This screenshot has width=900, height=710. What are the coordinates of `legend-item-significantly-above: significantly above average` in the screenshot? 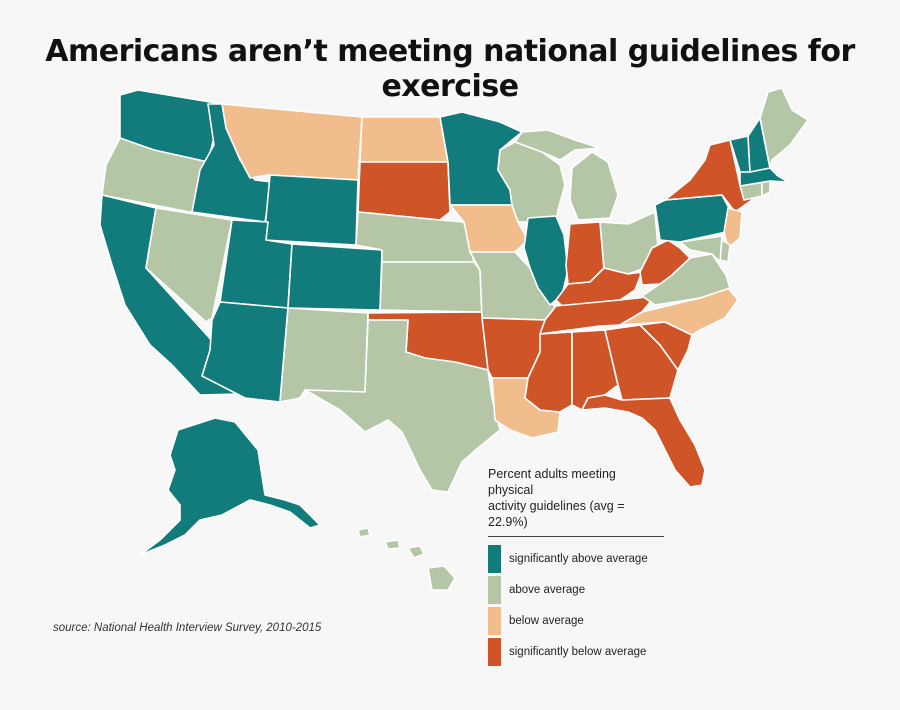 It's located at (576, 558).